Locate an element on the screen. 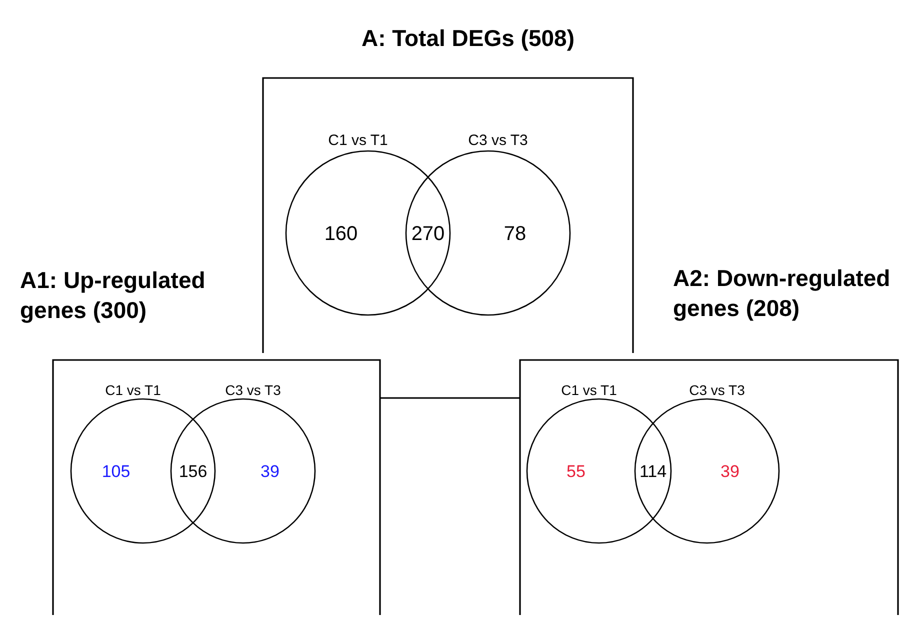  data-label: 55 is located at coordinates (576, 471).